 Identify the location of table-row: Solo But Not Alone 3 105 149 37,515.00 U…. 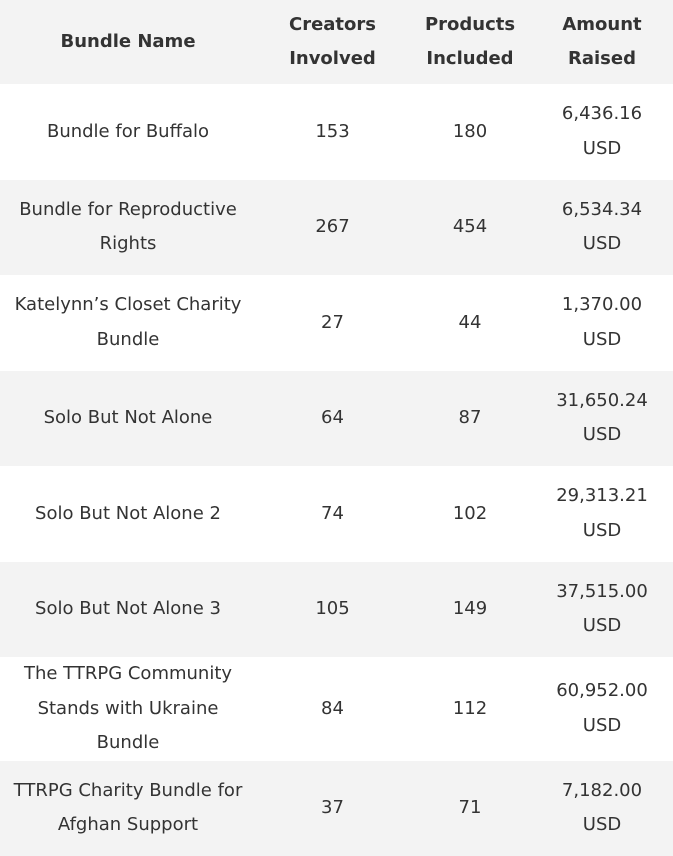
(336, 610).